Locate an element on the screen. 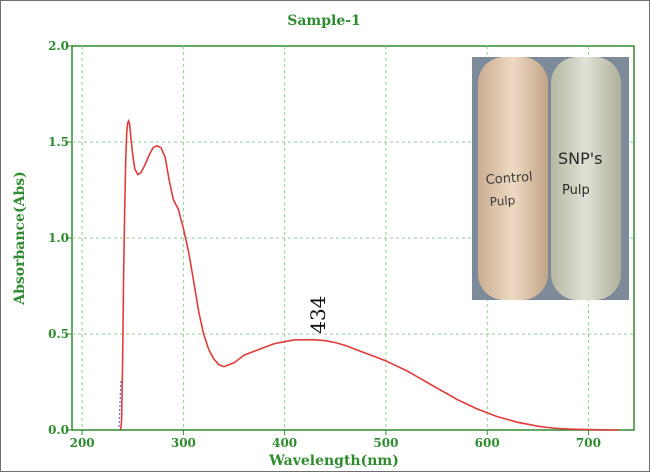 The image size is (650, 472). y-axis-label: Absorbance(Abs) is located at coordinates (20, 238).